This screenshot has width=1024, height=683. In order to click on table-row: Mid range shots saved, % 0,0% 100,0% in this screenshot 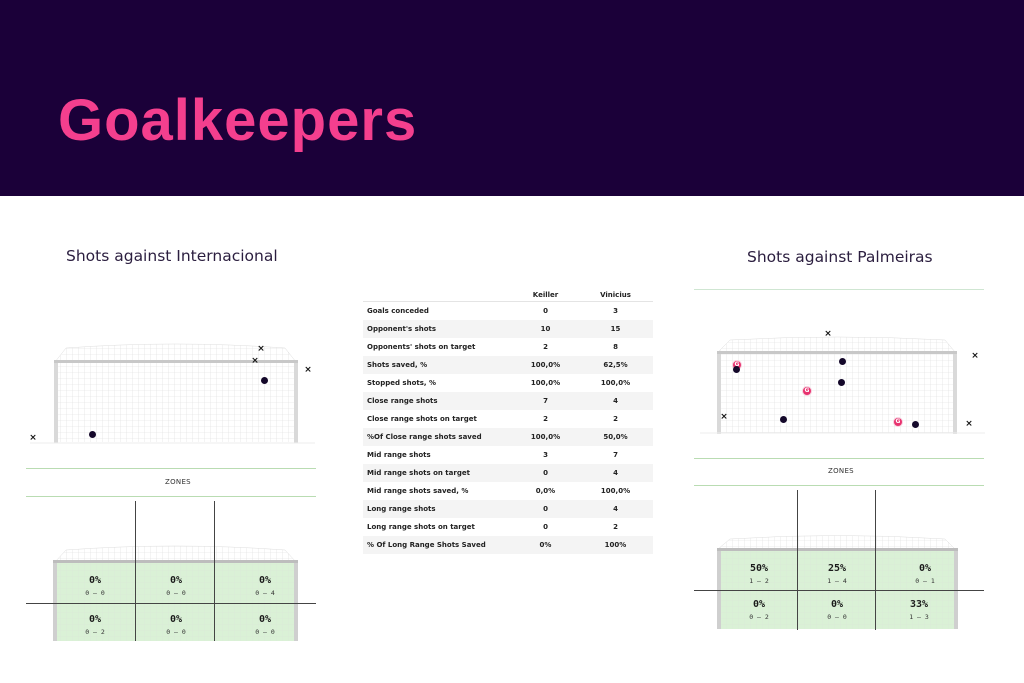, I will do `click(508, 491)`.